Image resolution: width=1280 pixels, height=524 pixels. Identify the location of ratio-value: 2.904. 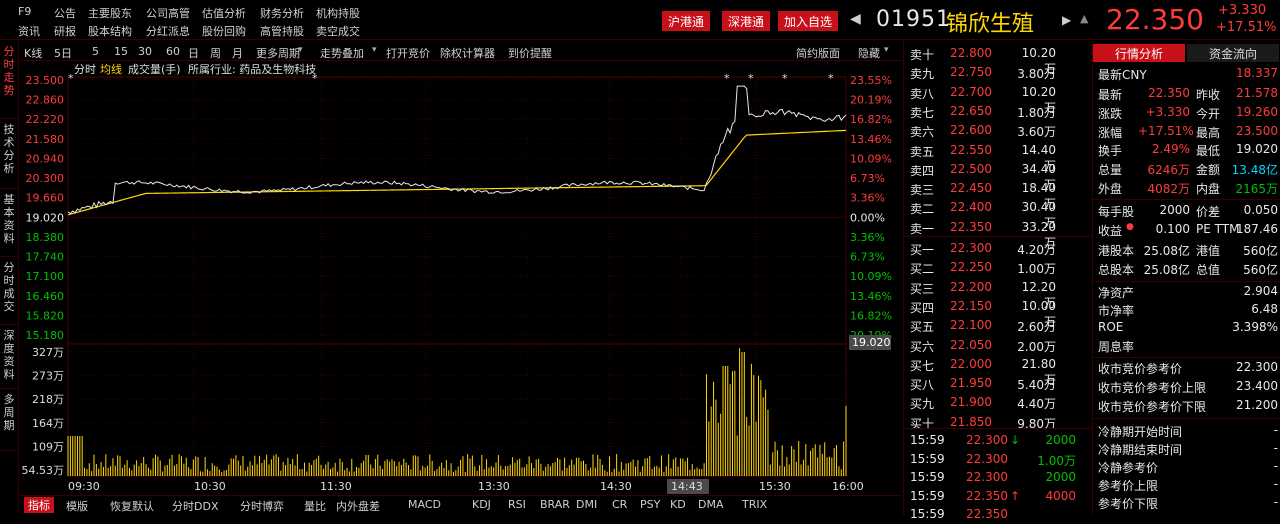
(1260, 290).